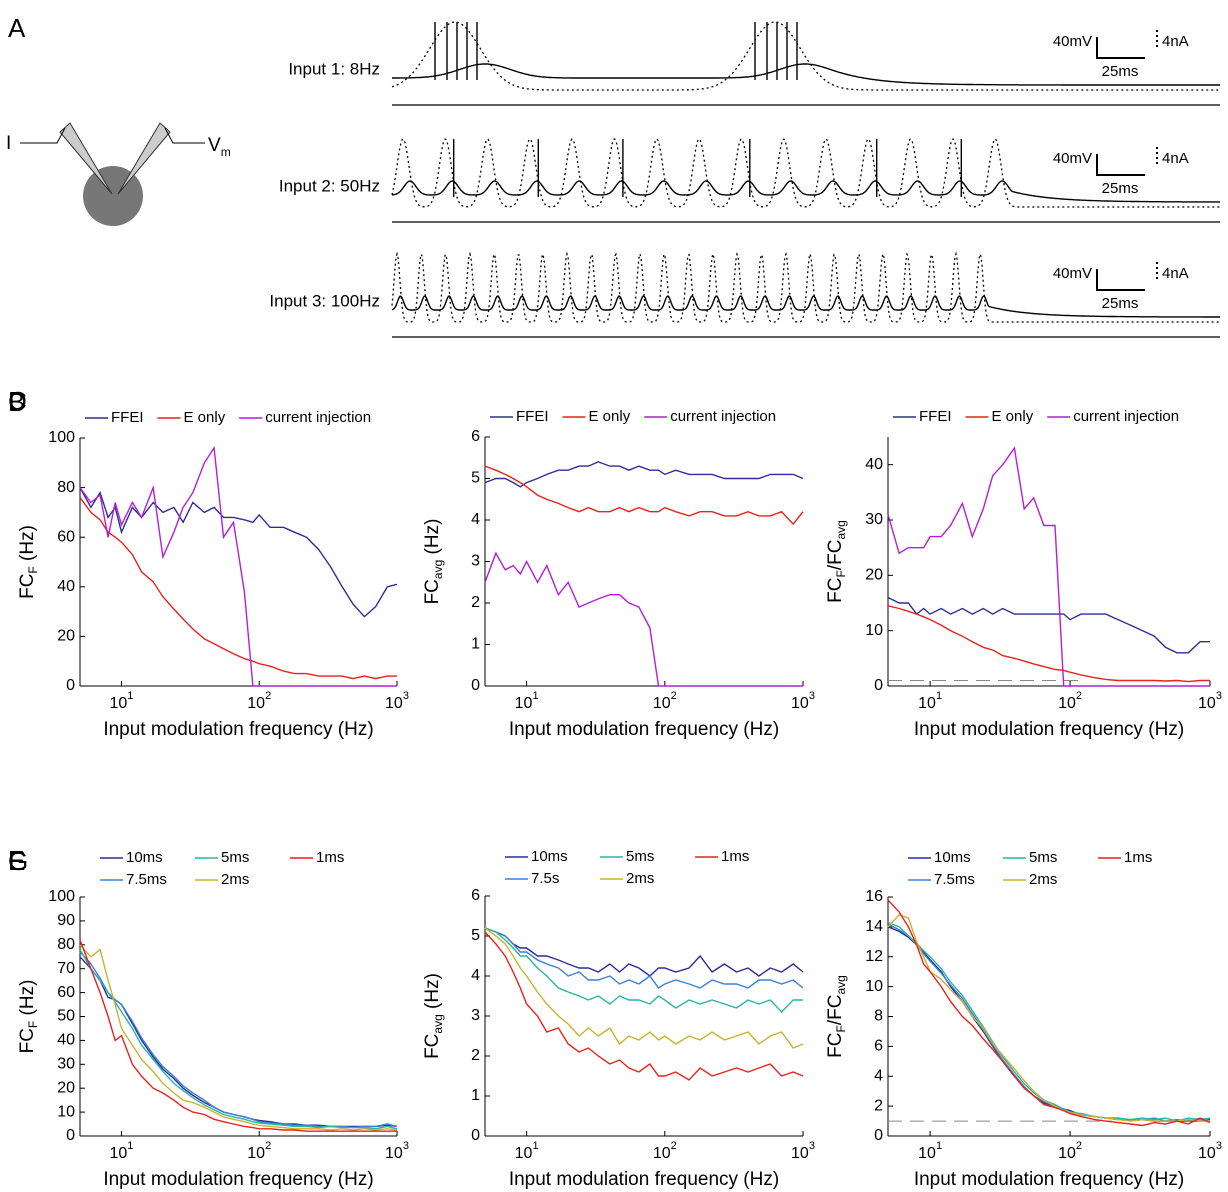  I want to click on legend-label: 7.5s, so click(545, 878).